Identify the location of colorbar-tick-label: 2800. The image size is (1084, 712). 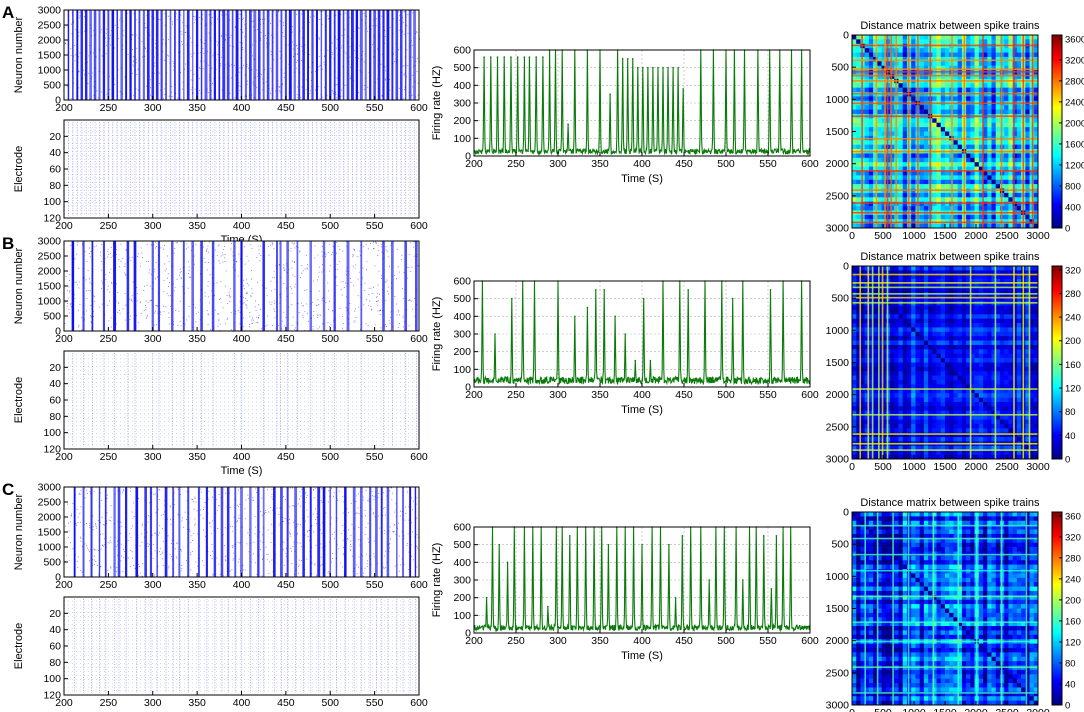
(1074, 81).